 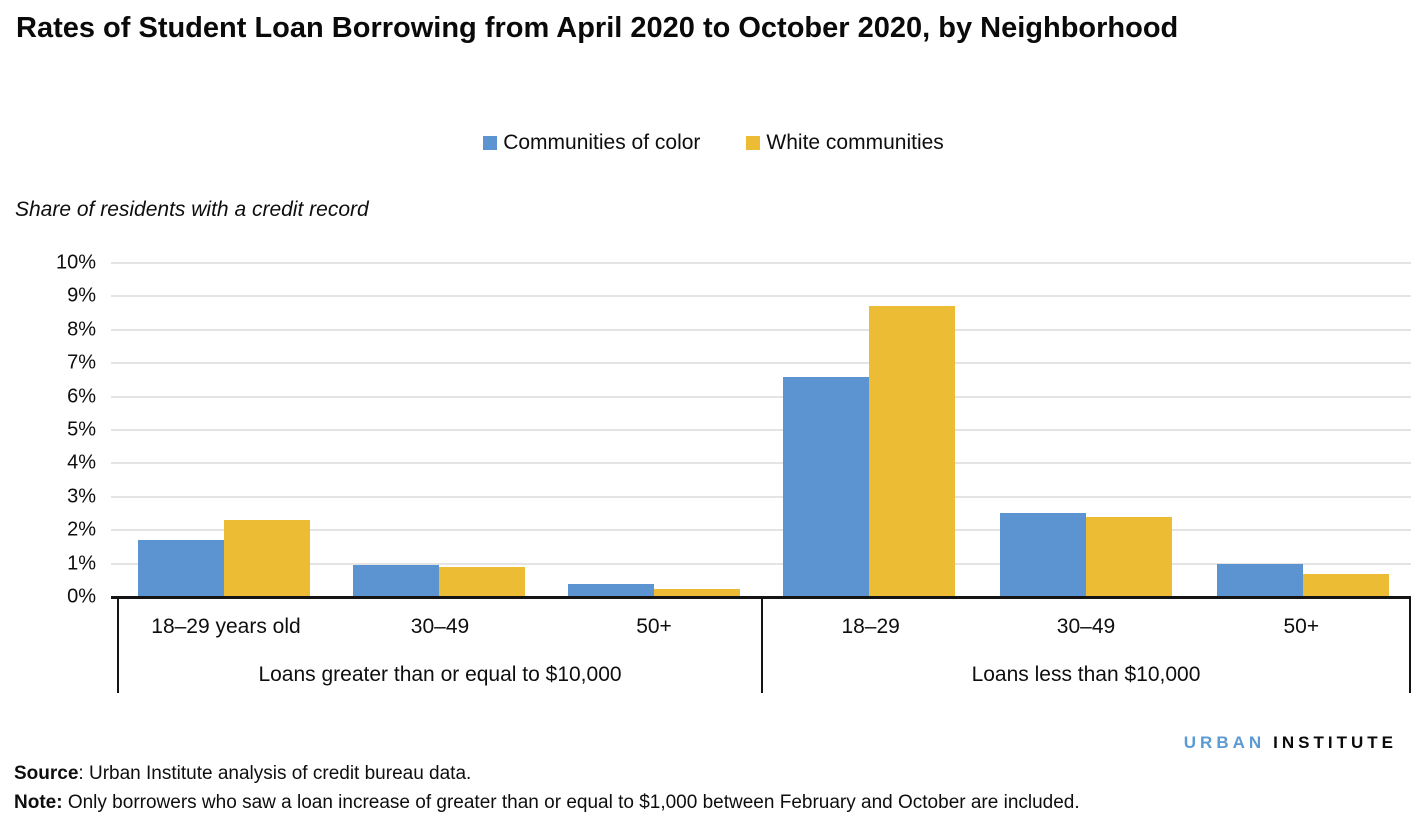 What do you see at coordinates (761, 597) in the screenshot?
I see `x-axis-line` at bounding box center [761, 597].